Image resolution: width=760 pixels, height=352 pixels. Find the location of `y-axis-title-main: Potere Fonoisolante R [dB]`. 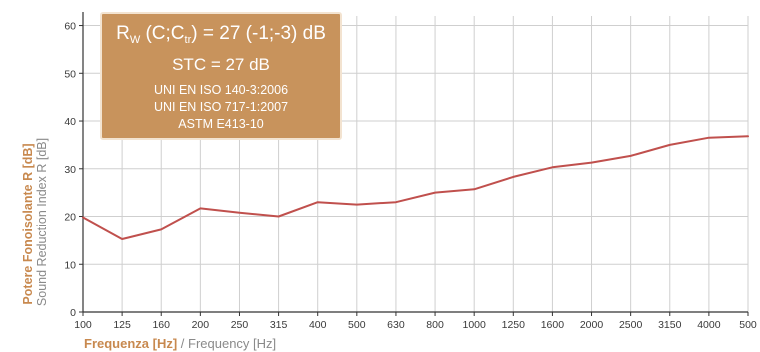

y-axis-title-main: Potere Fonoisolante R [dB] is located at coordinates (28, 223).